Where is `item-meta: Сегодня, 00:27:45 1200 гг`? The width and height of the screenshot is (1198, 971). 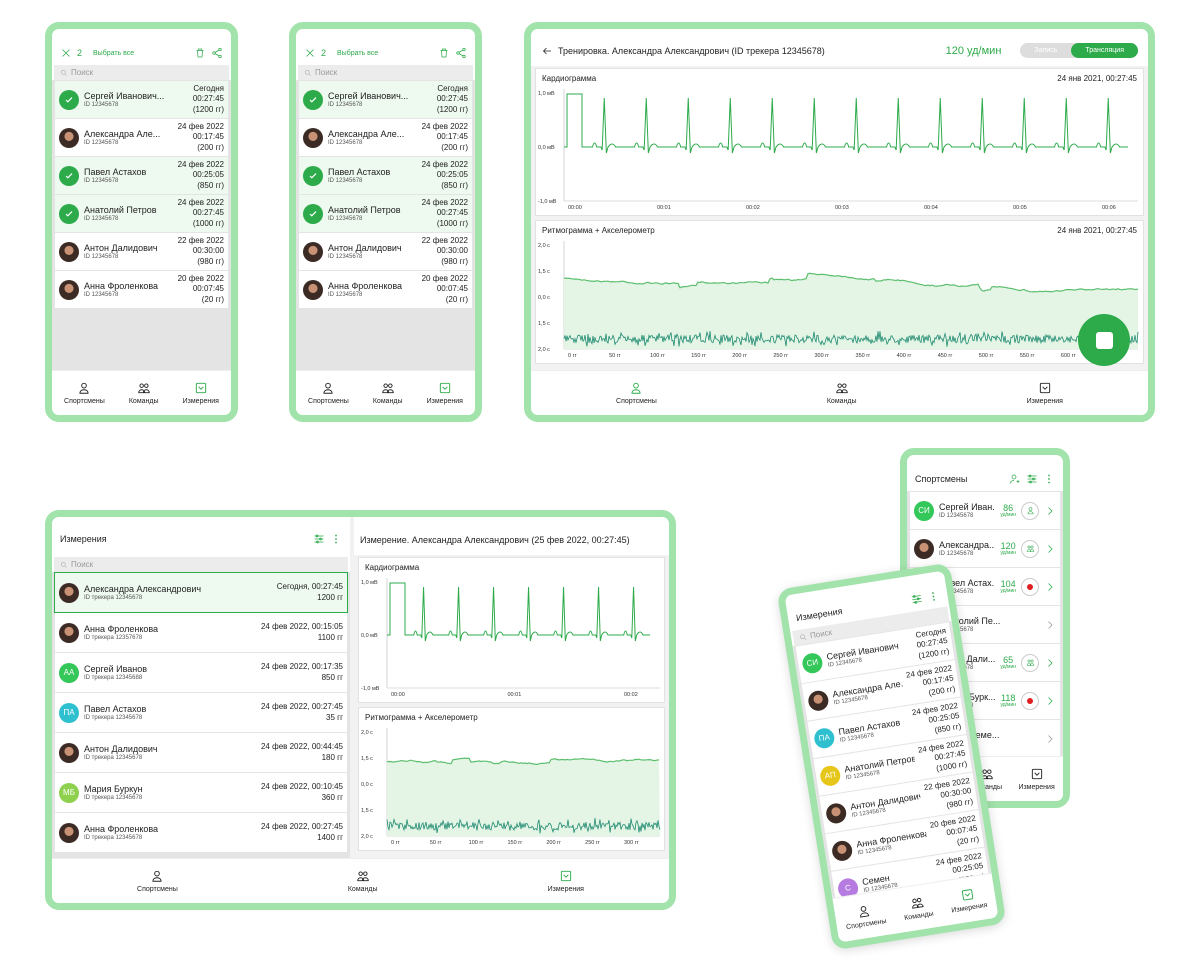
item-meta: Сегодня, 00:27:45 1200 гг is located at coordinates (310, 592).